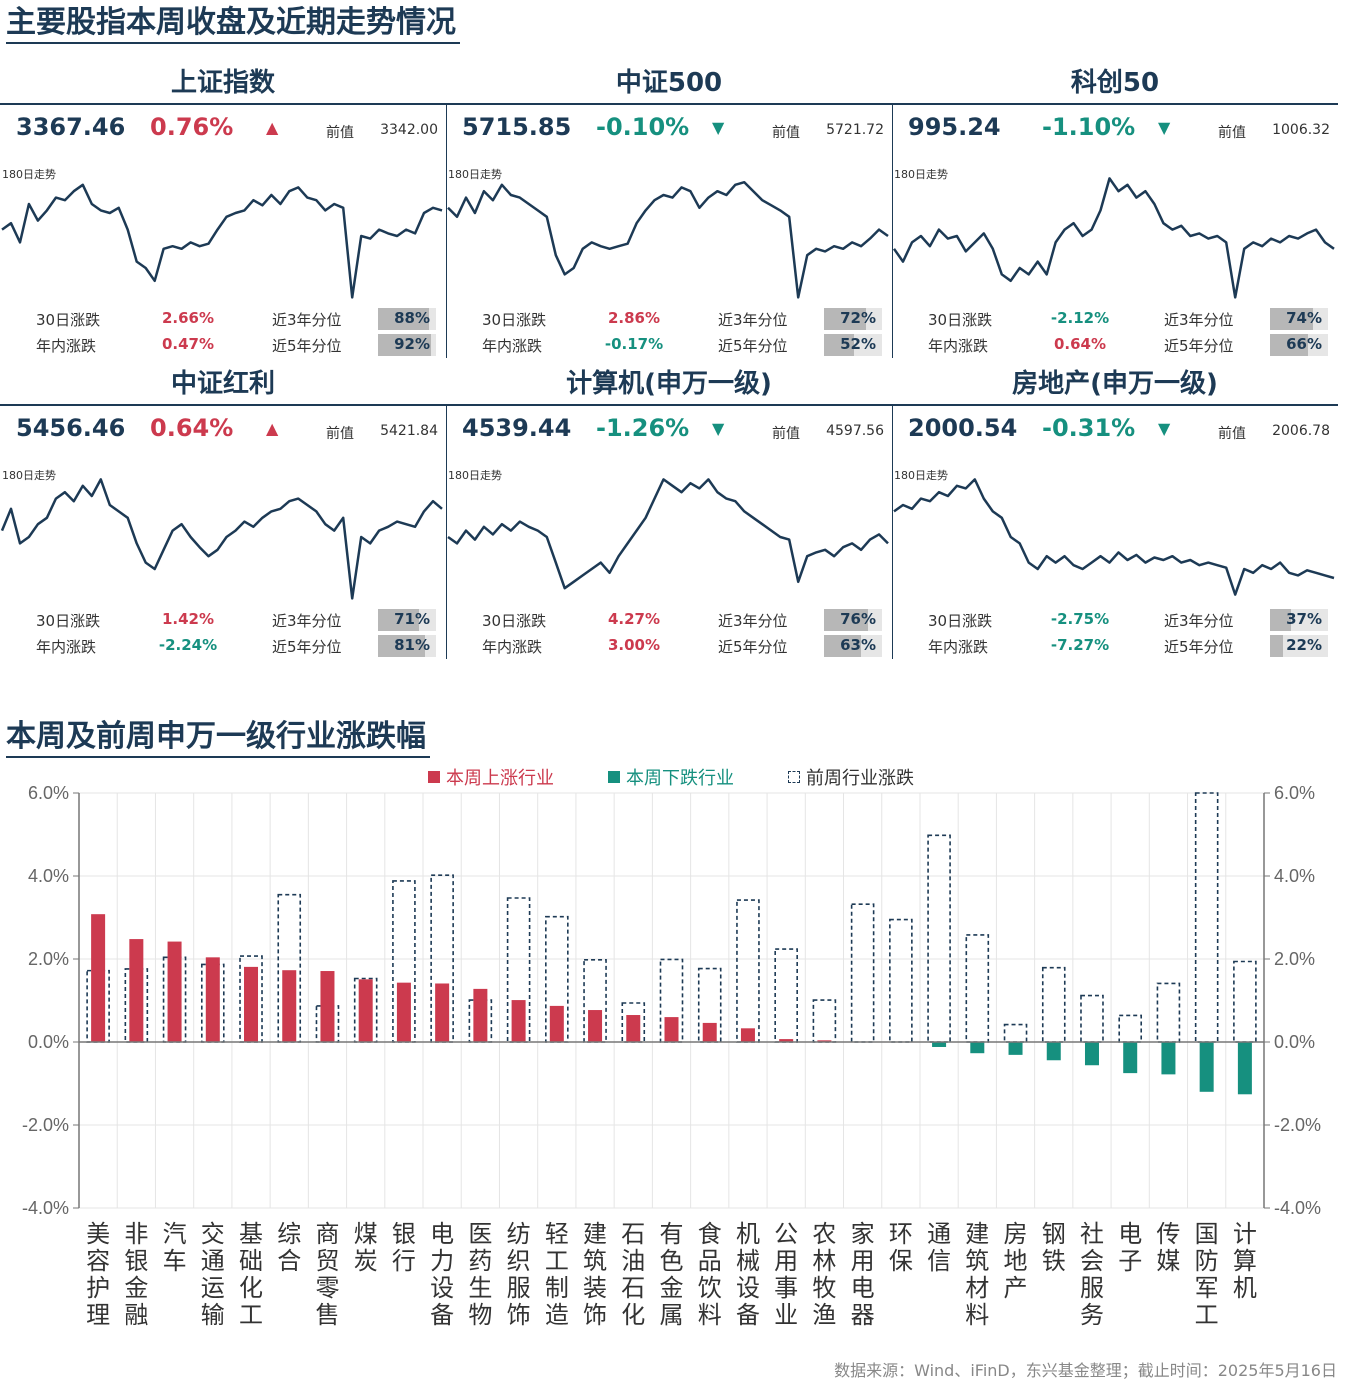  I want to click on category-label: 业, so click(786, 1315).